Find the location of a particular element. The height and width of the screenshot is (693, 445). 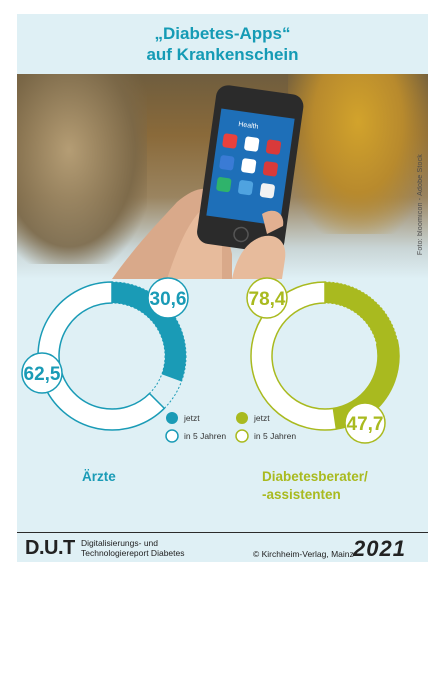

report-name-line-2: Technologiereport Diabetes is located at coordinates (133, 553).